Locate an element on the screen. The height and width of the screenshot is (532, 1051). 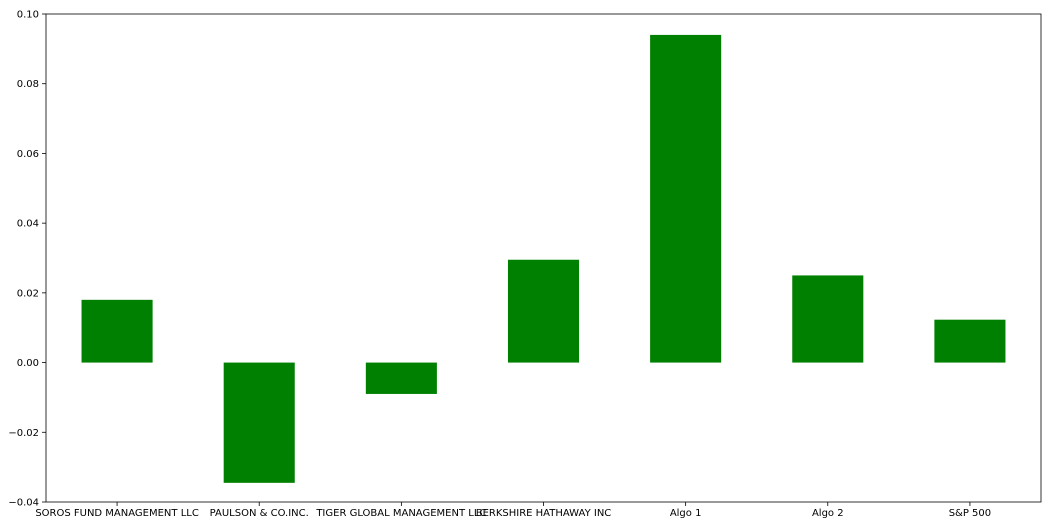
y-tick-label: 0.04 is located at coordinates (28, 224).